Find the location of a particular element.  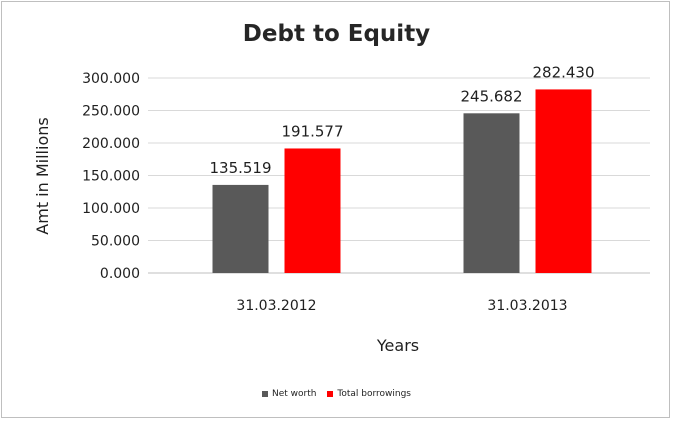

legend: Net worth Total borrowings is located at coordinates (336, 394).